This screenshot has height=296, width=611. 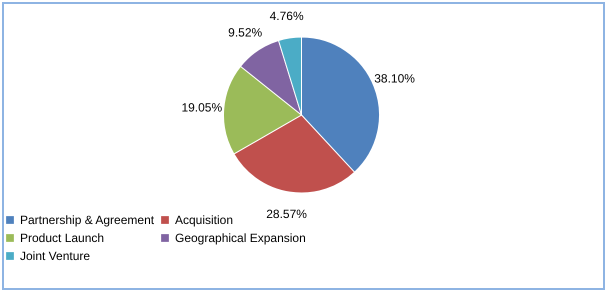 What do you see at coordinates (240, 238) in the screenshot?
I see `legend-label: Geographical Expansion` at bounding box center [240, 238].